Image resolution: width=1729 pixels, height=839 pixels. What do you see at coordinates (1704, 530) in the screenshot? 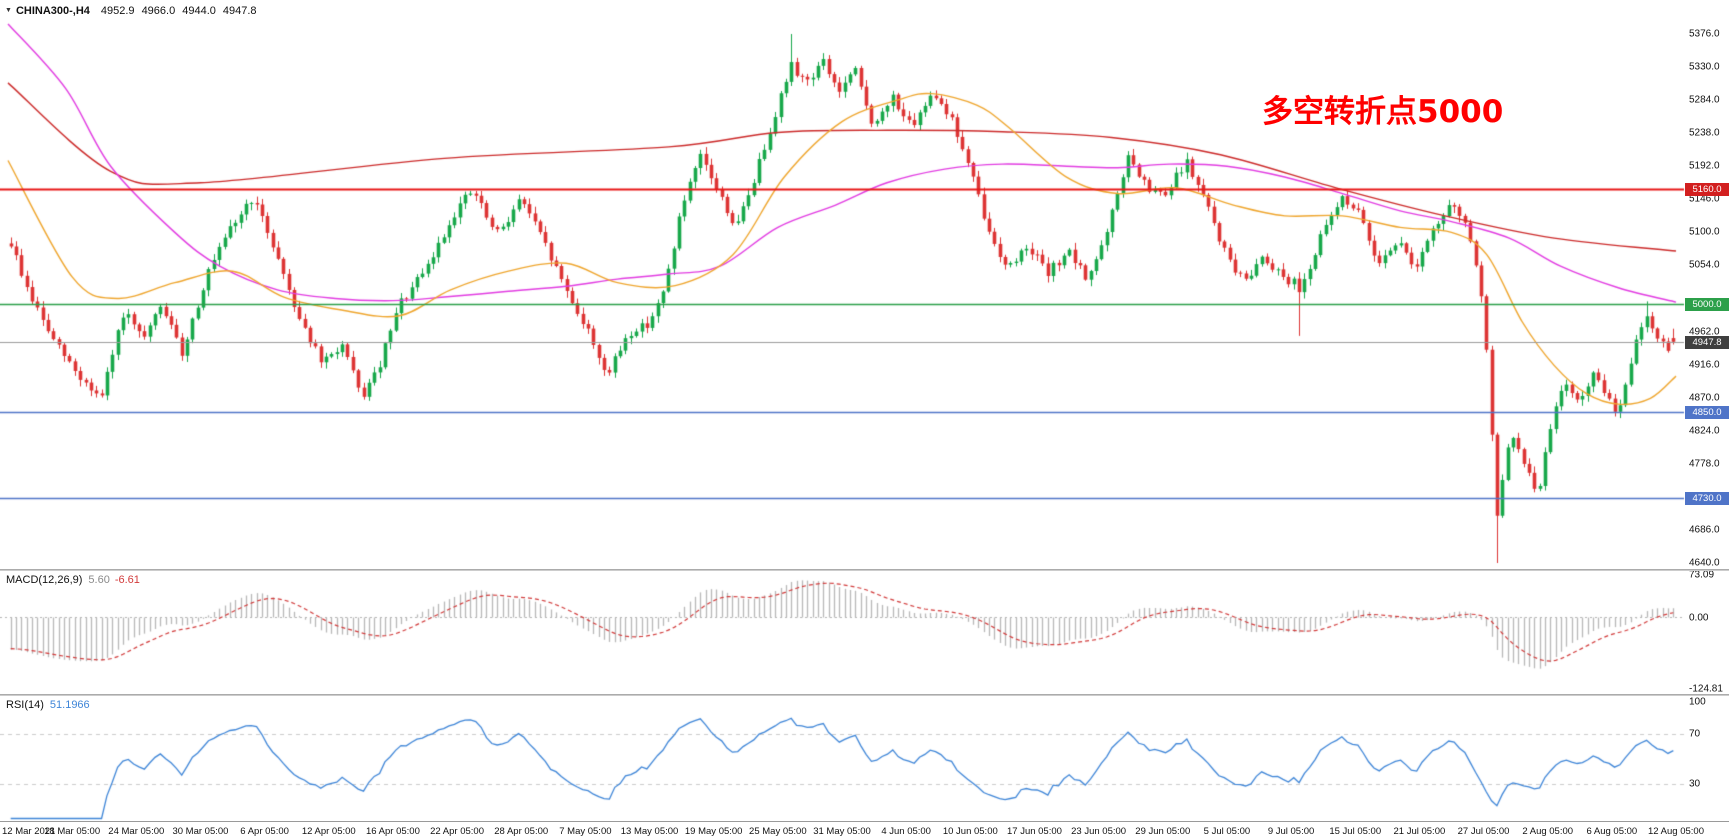
I see `price-axis-tick: 4686.0` at bounding box center [1704, 530].